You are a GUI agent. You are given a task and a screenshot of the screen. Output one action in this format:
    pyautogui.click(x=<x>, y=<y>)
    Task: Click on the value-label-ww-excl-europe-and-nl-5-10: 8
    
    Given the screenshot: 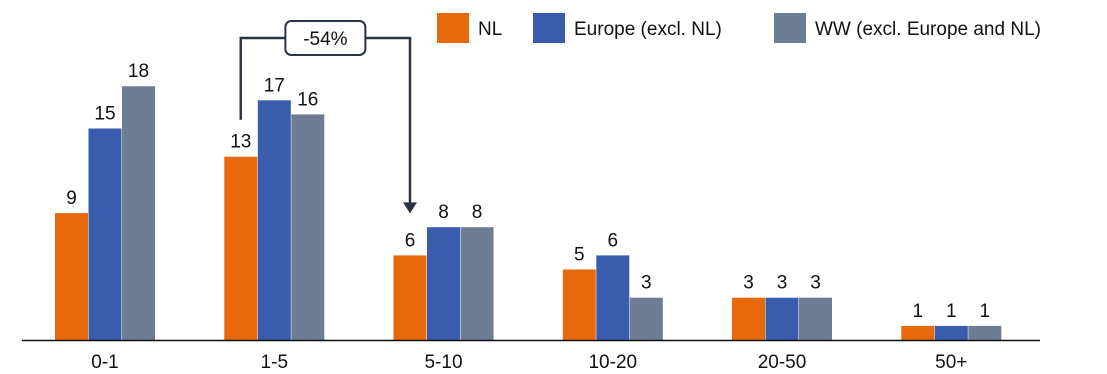 What is the action you would take?
    pyautogui.click(x=477, y=212)
    